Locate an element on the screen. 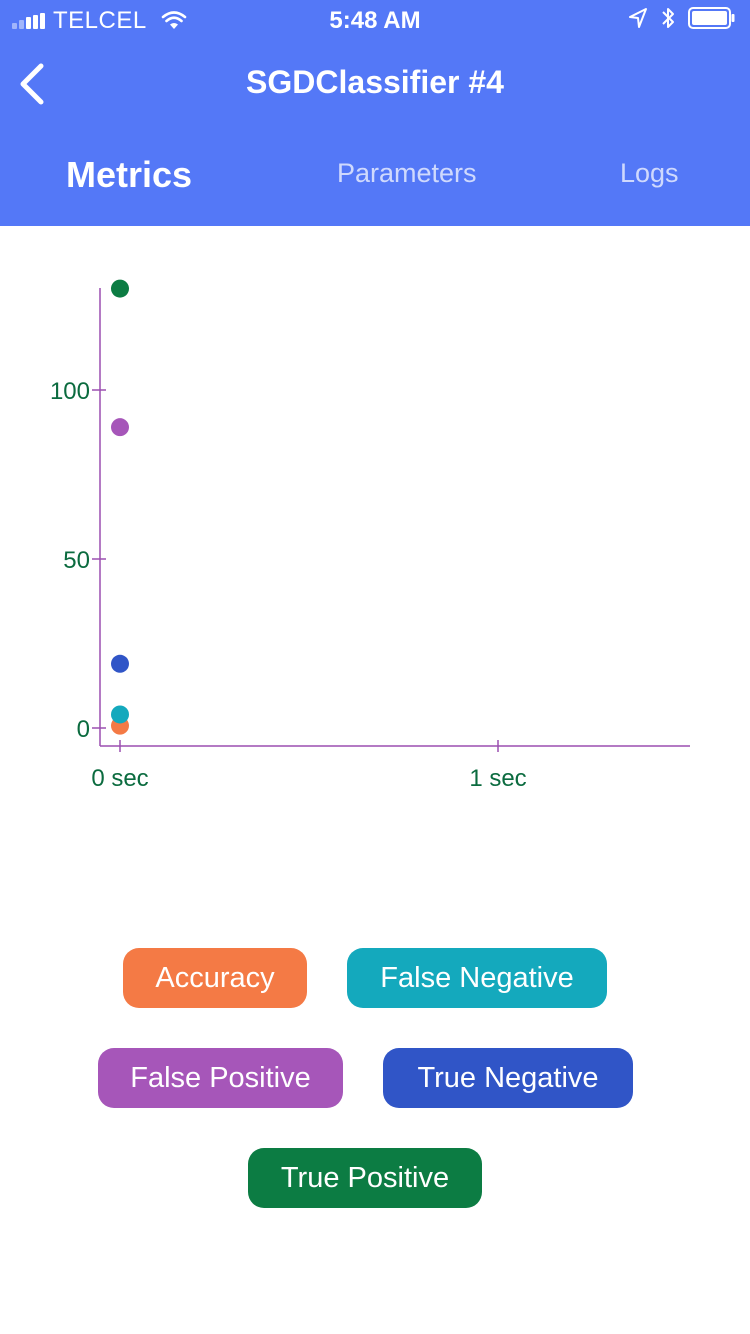 This screenshot has width=750, height=1334. y-ticks: 0 50 100 is located at coordinates (78, 560).